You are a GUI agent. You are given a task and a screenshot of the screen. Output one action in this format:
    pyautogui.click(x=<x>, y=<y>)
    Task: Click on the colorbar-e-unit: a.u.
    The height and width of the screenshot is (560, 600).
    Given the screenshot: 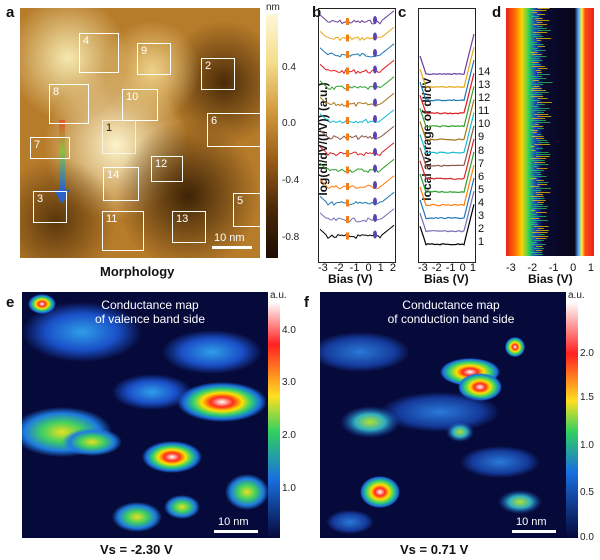 What is the action you would take?
    pyautogui.click(x=278, y=295)
    